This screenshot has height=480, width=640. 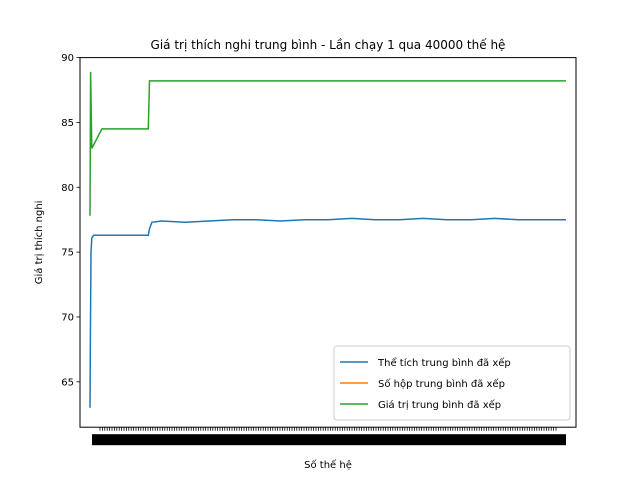 What do you see at coordinates (328, 429) in the screenshot?
I see `x-tick-marks` at bounding box center [328, 429].